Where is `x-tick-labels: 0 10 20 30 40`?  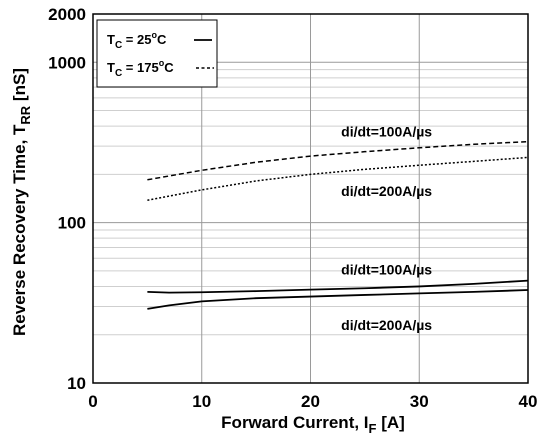 x-tick-labels: 0 10 20 30 40 is located at coordinates (312, 401).